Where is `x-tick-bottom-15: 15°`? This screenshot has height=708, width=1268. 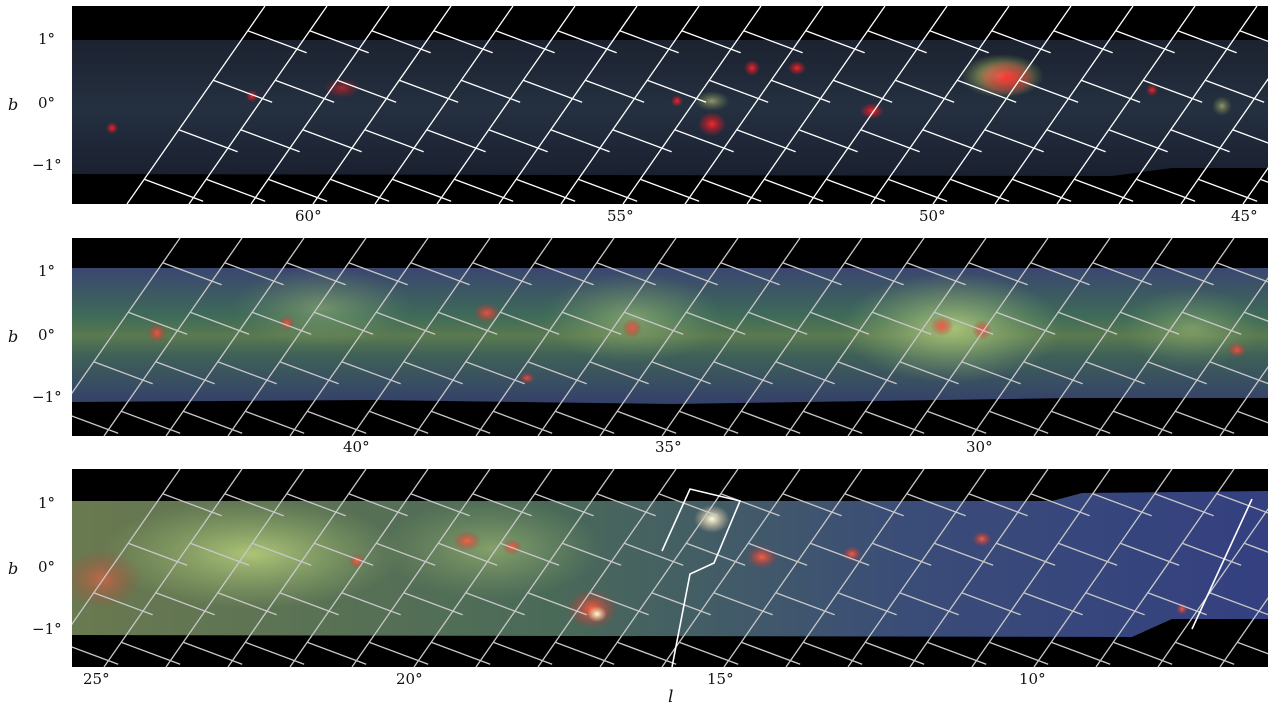 x-tick-bottom-15: 15° is located at coordinates (720, 679).